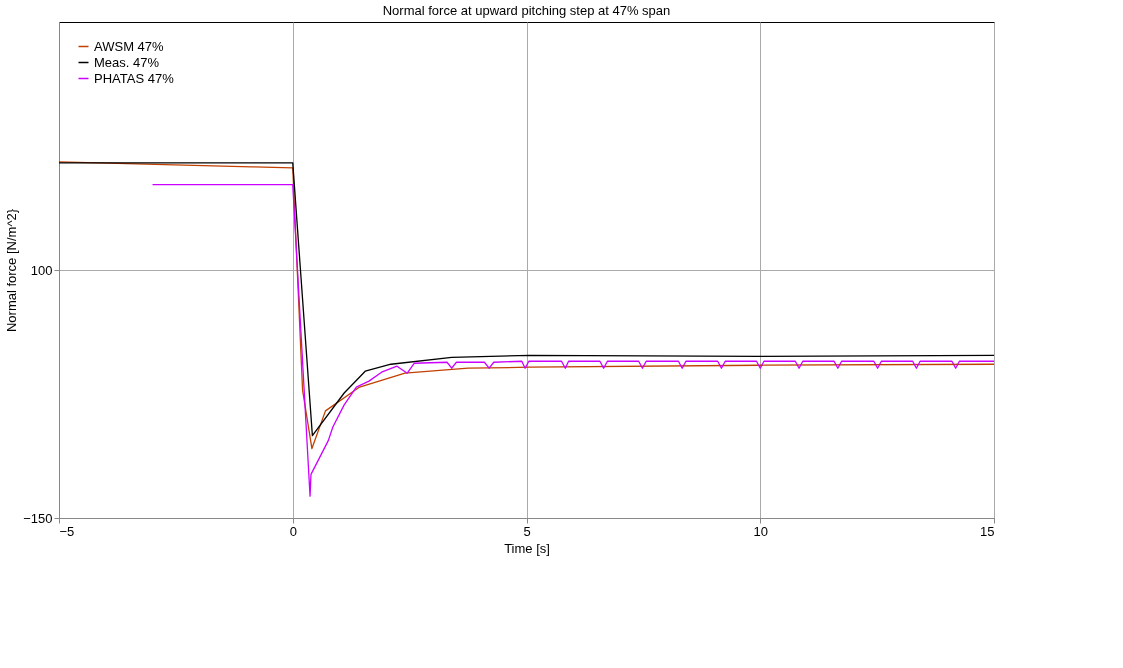 This screenshot has height=668, width=1123. I want to click on x-axis-title: Time [s], so click(527, 548).